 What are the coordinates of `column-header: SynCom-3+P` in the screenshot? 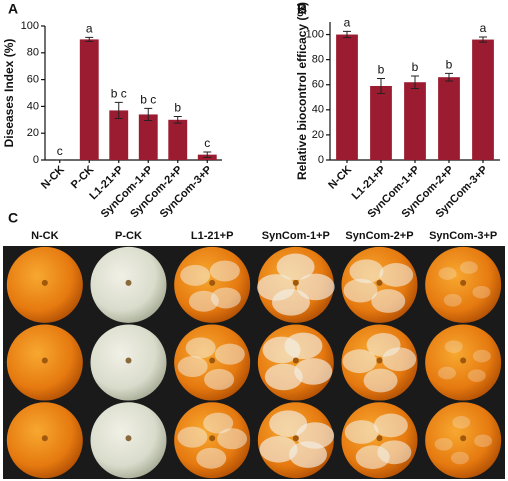 It's located at (463, 236).